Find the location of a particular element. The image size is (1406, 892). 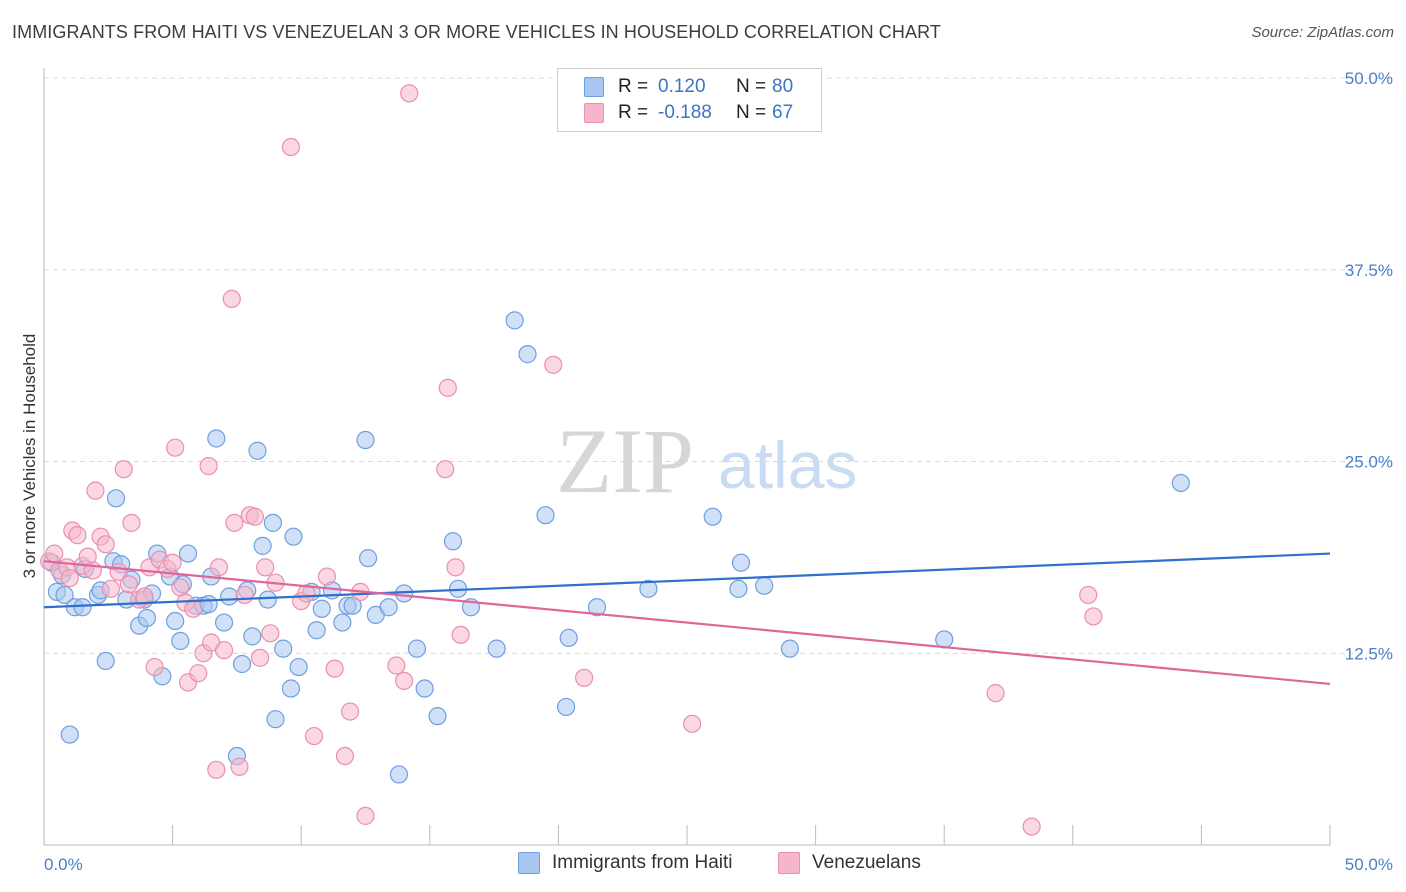

source-label: Source: ZipAtlas.com is located at coordinates (1322, 32).